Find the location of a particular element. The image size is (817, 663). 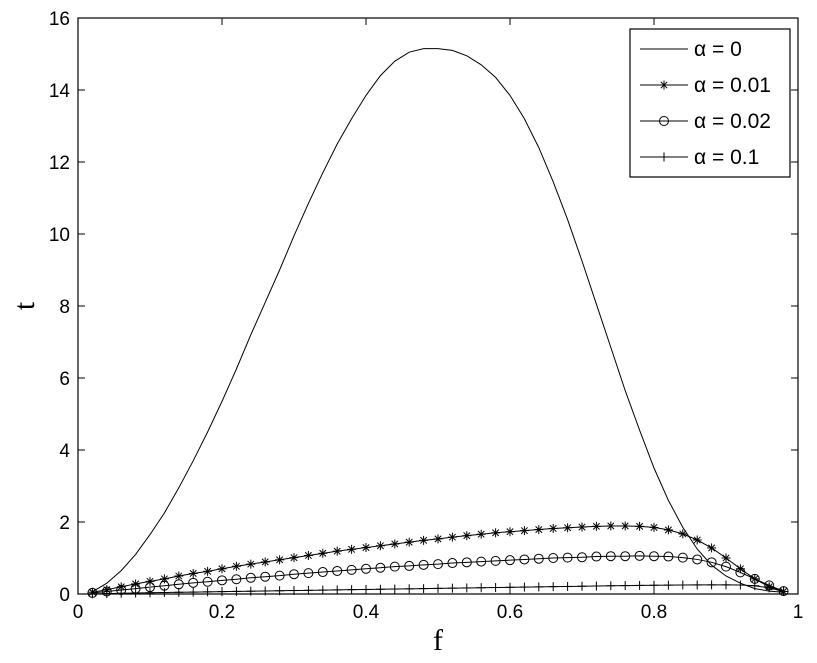

y-tick-label: 12 is located at coordinates (59, 163).